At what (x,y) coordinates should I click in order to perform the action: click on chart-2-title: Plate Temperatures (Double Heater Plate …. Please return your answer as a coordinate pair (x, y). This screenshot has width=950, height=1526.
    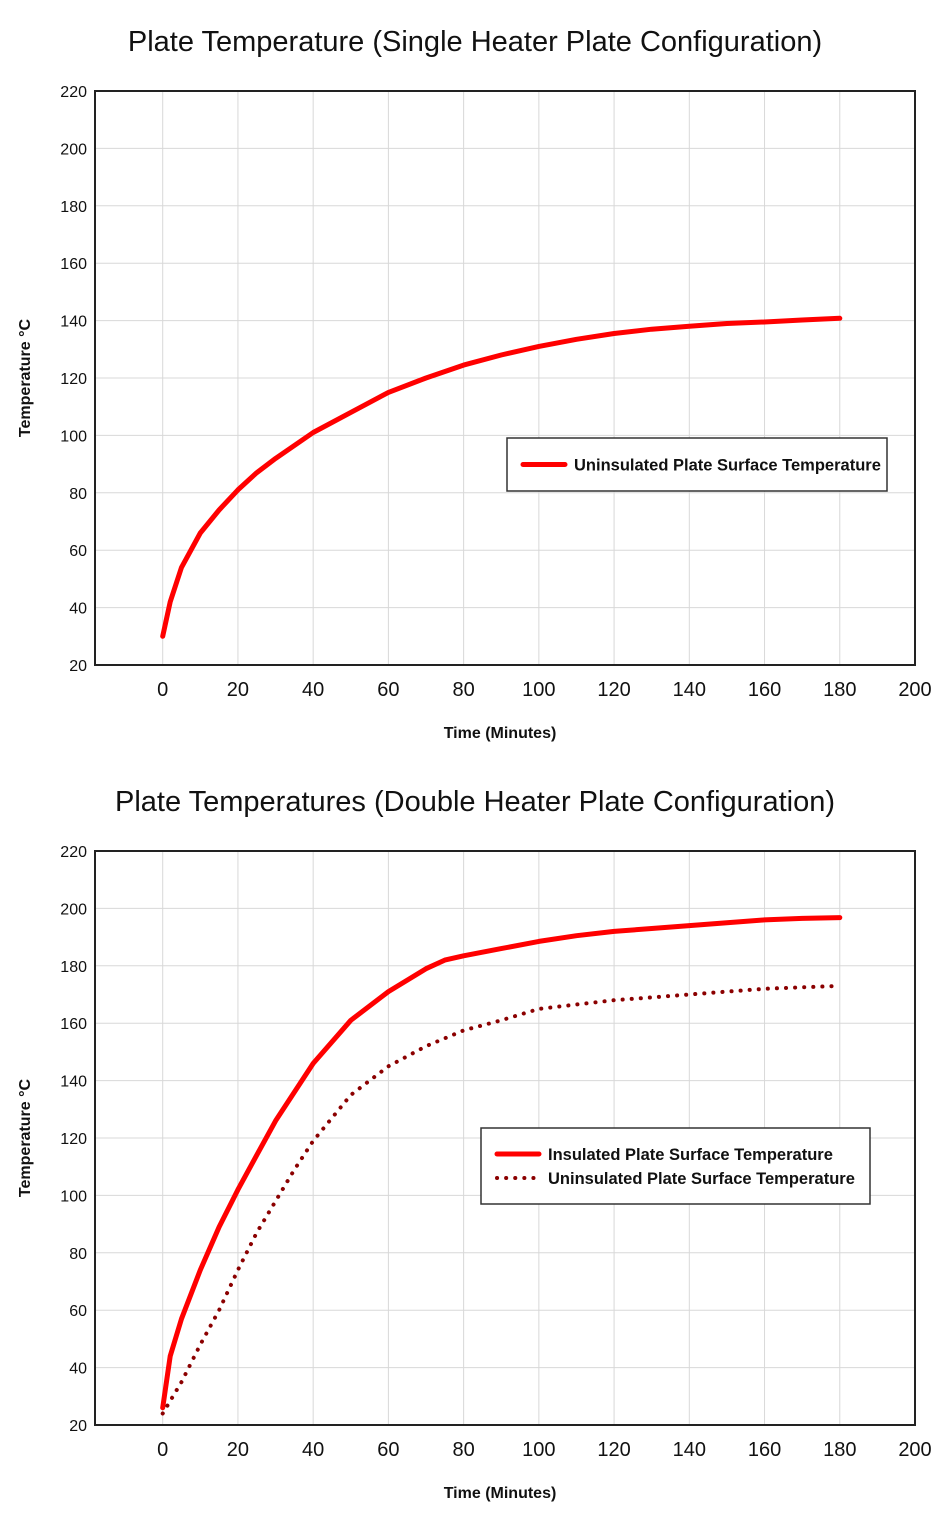
    Looking at the image, I should click on (474, 802).